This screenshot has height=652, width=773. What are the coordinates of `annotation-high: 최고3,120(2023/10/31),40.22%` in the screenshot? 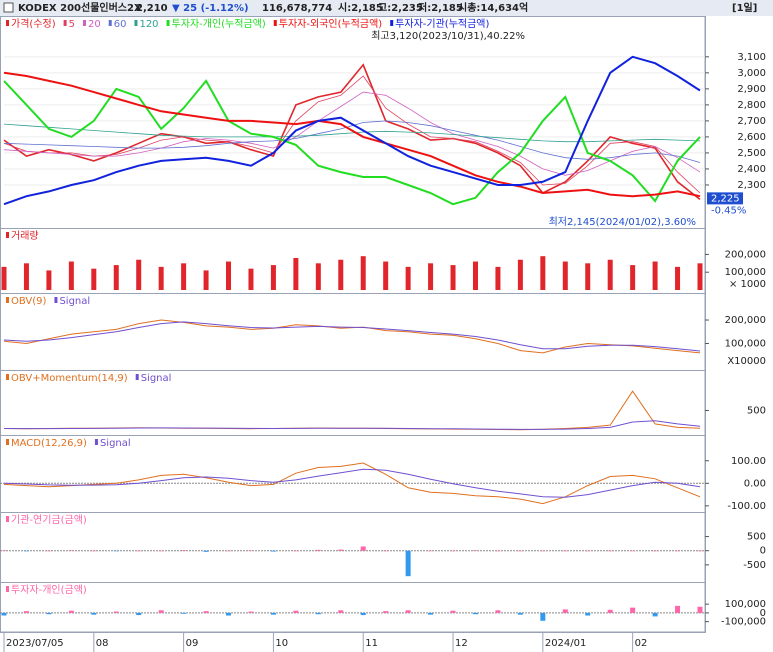 It's located at (448, 36).